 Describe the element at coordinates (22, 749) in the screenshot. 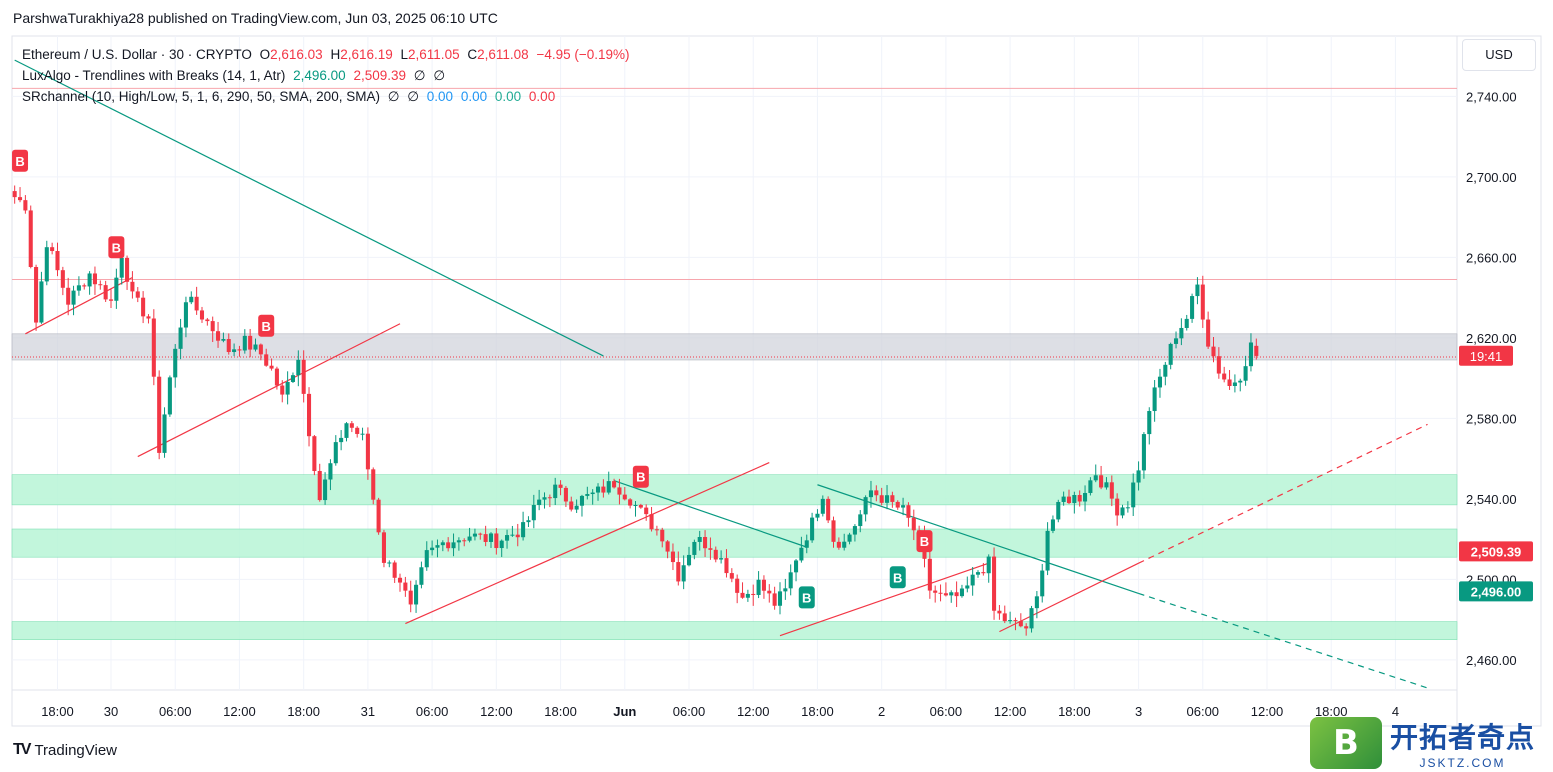

I see `tradingview-mark-icon: TV` at that location.